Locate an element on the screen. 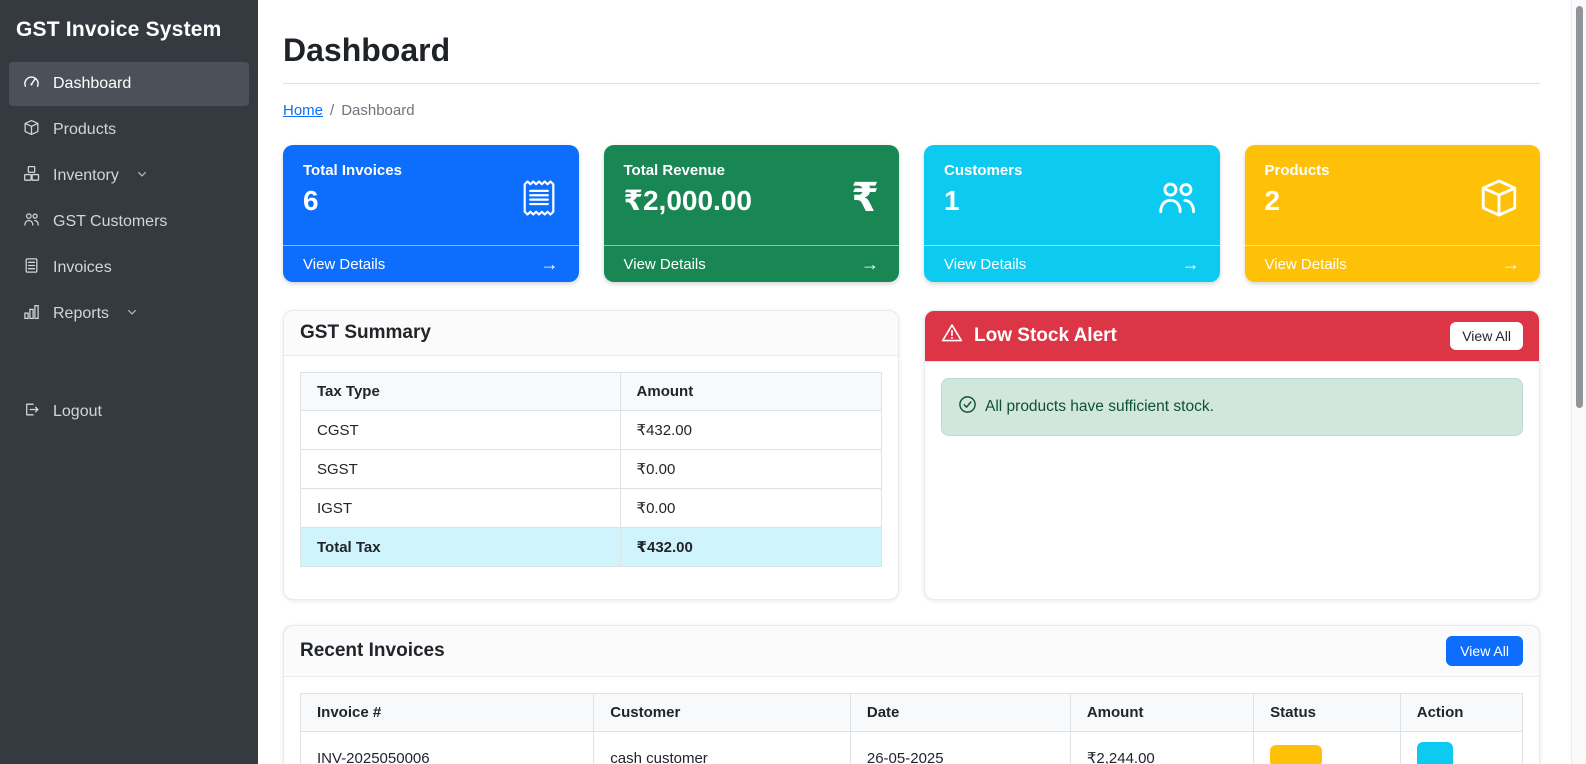  status-cell is located at coordinates (1327, 747).